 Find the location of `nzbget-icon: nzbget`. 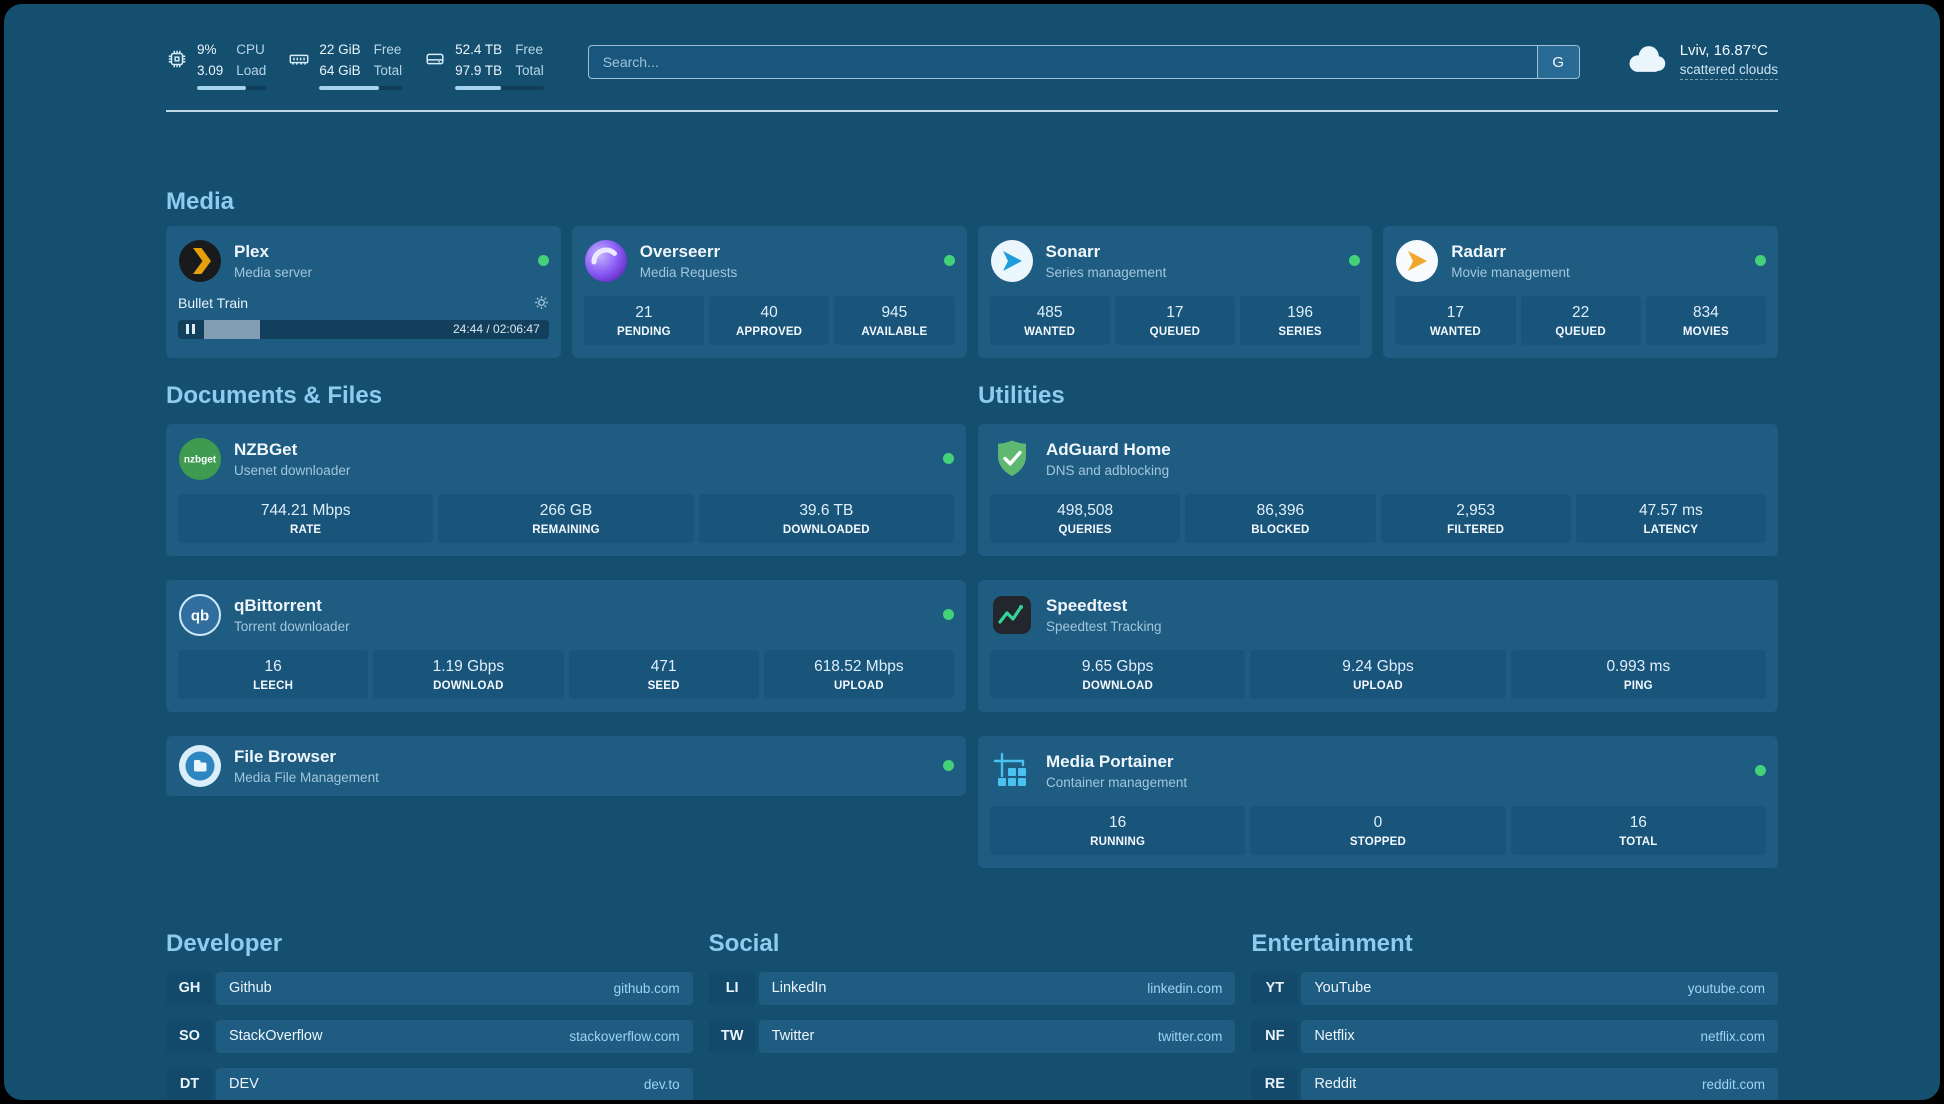

nzbget-icon: nzbget is located at coordinates (200, 459).